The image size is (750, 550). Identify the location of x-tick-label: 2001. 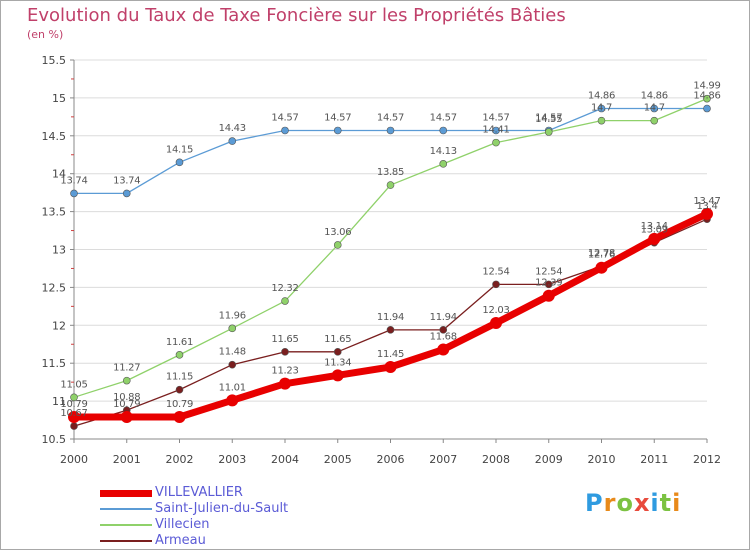
(127, 459).